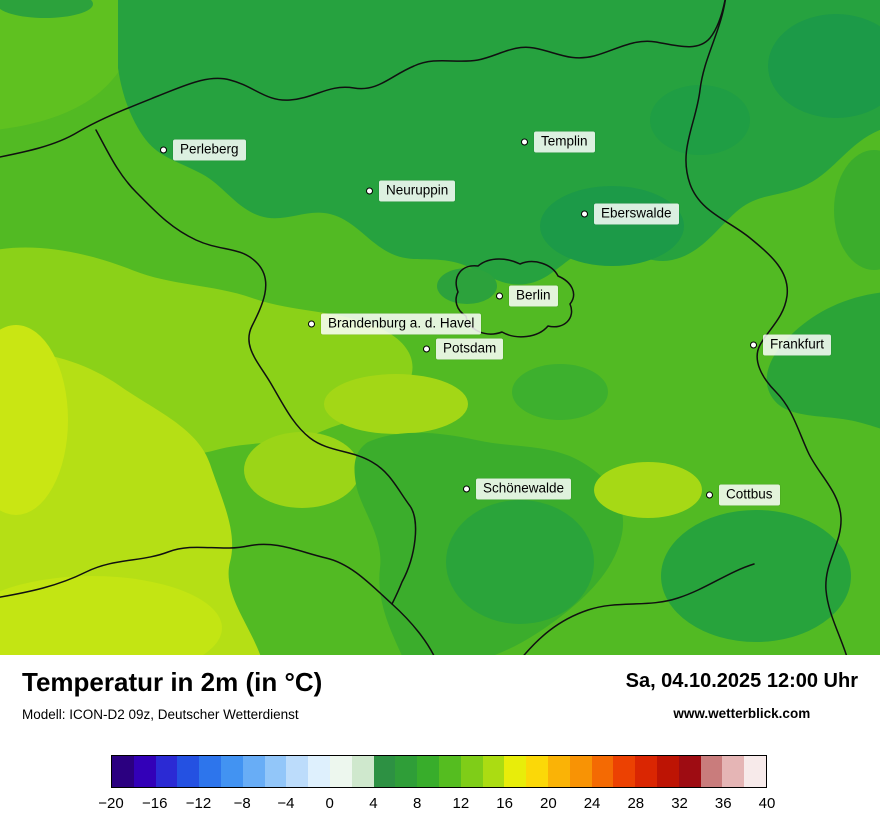 The height and width of the screenshot is (830, 880). I want to click on city-marker-potsdam: Potsdam, so click(463, 349).